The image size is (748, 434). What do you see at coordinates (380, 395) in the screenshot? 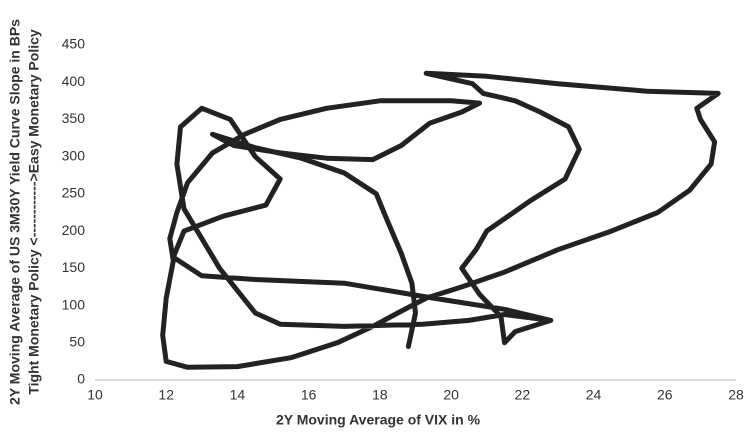
I see `x-tick-label: 18` at bounding box center [380, 395].